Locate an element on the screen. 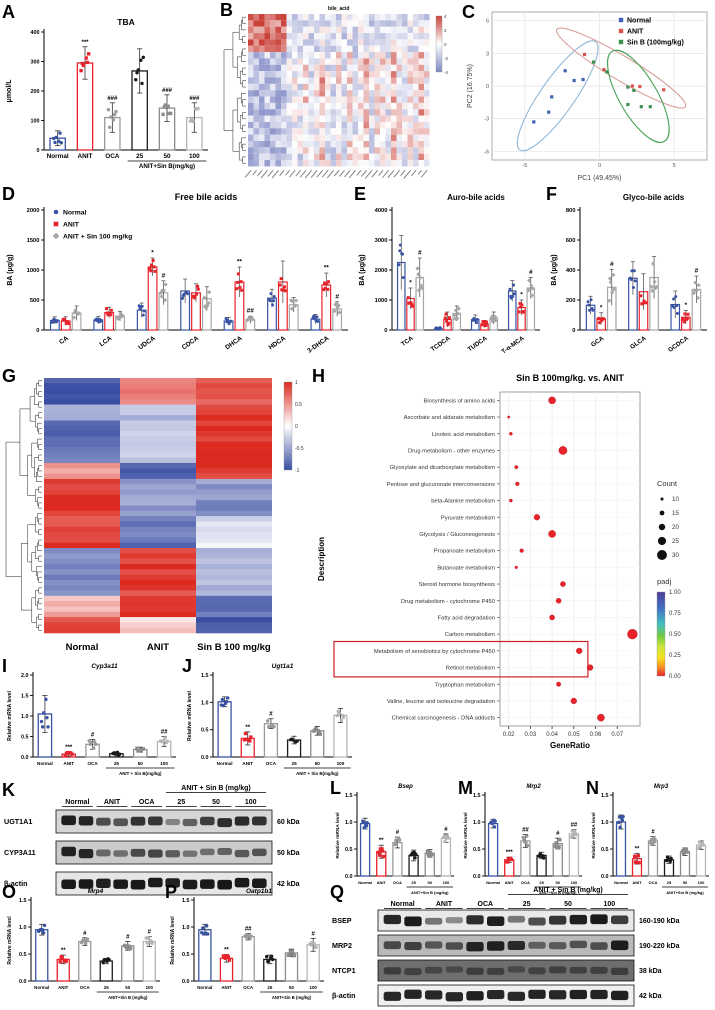 The image size is (715, 1010). panel-letter-l: L is located at coordinates (335, 788).